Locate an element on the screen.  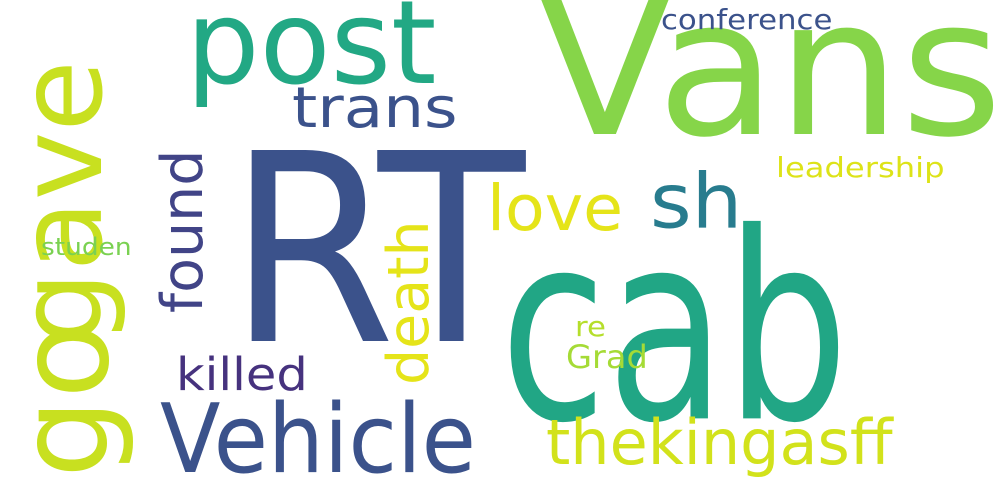
word-post: post is located at coordinates (311, 55).